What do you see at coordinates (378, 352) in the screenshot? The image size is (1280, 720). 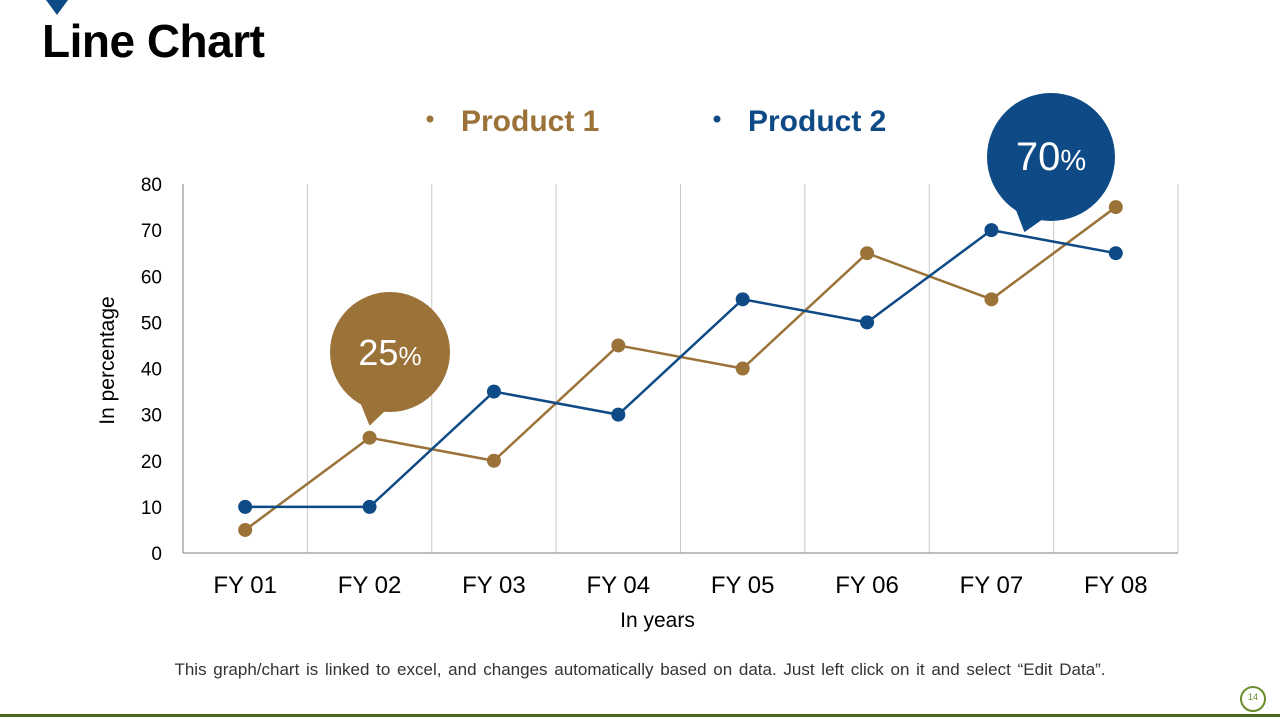 I see `callout-number: 25` at bounding box center [378, 352].